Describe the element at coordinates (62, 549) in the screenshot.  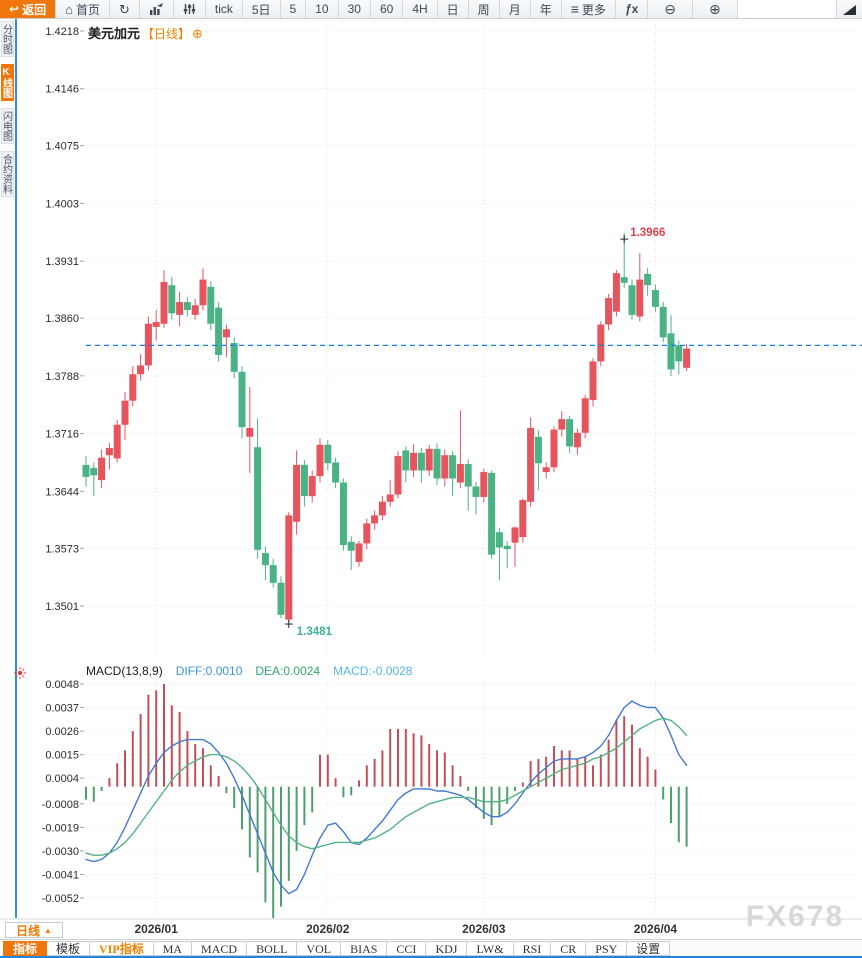
I see `svg-text: 1.3573` at that location.